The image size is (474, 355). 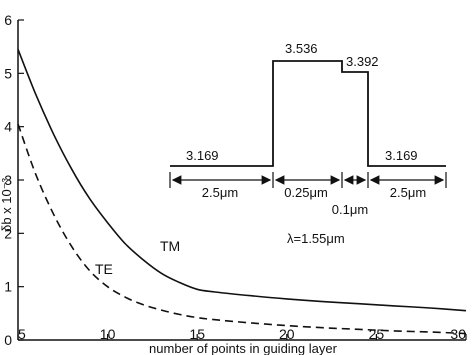 I want to click on y-tick-label: 5, so click(x=8, y=73).